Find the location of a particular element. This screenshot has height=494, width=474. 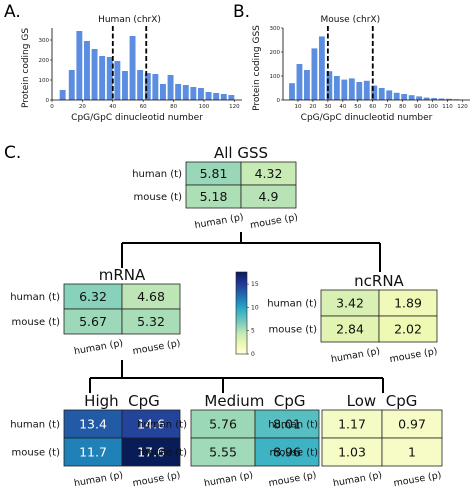

heatmap-title: Medium CpG is located at coordinates (254, 401).